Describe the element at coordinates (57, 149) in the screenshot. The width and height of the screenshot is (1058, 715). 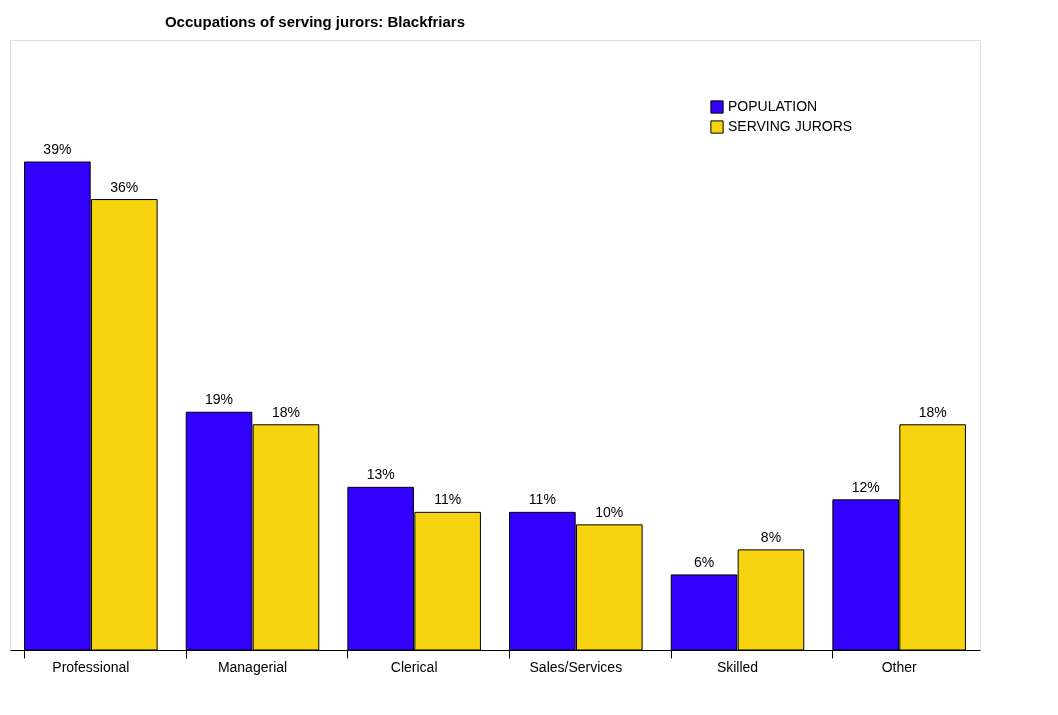
I see `data-label: 39%` at that location.